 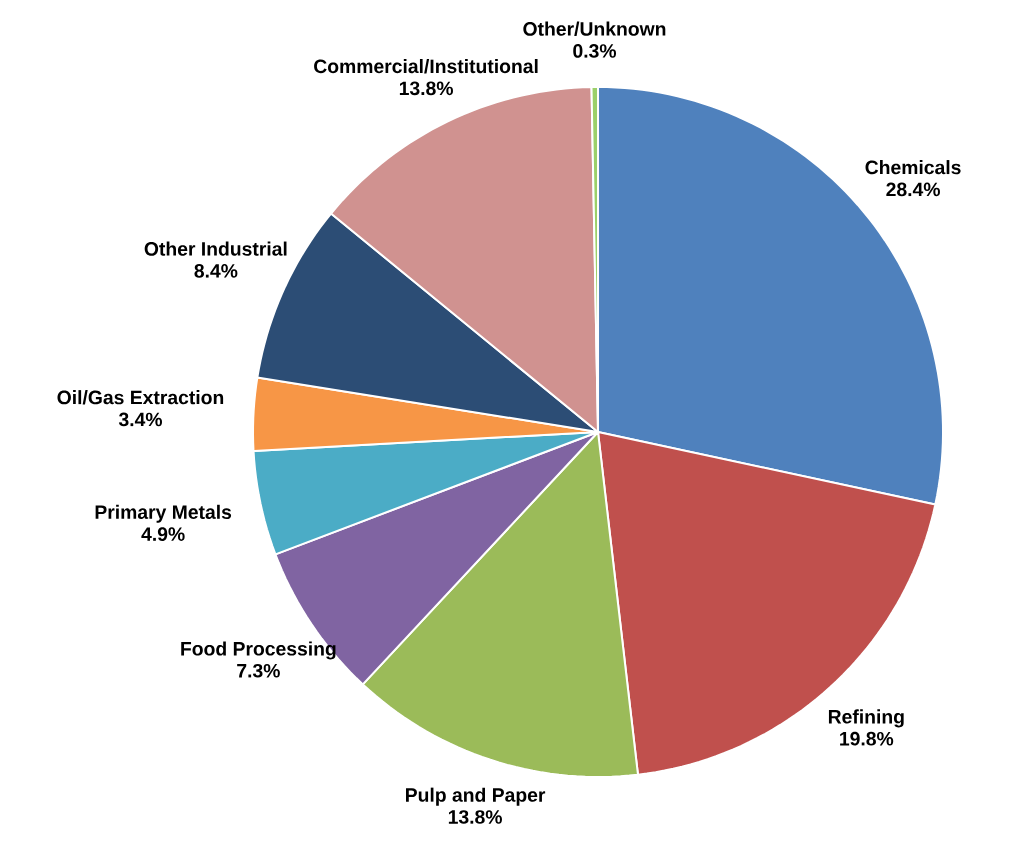 I want to click on data-label: 7.3%, so click(x=258, y=670).